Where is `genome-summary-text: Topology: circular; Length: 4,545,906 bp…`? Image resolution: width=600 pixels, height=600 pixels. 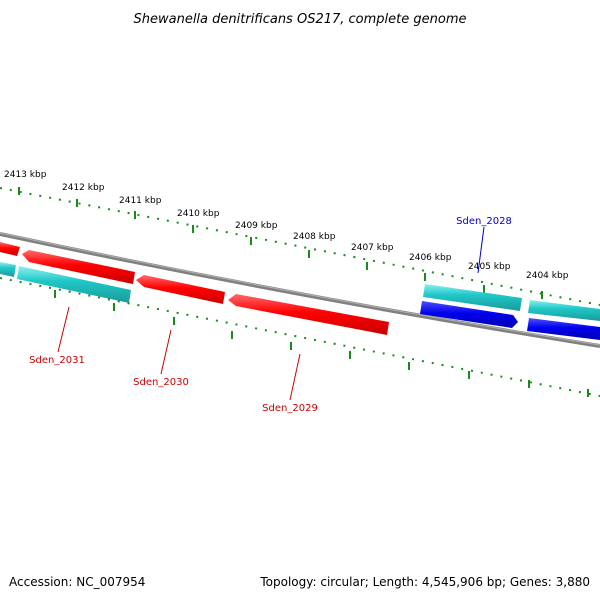 genome-summary-text: Topology: circular; Length: 4,545,906 bp… is located at coordinates (424, 582).